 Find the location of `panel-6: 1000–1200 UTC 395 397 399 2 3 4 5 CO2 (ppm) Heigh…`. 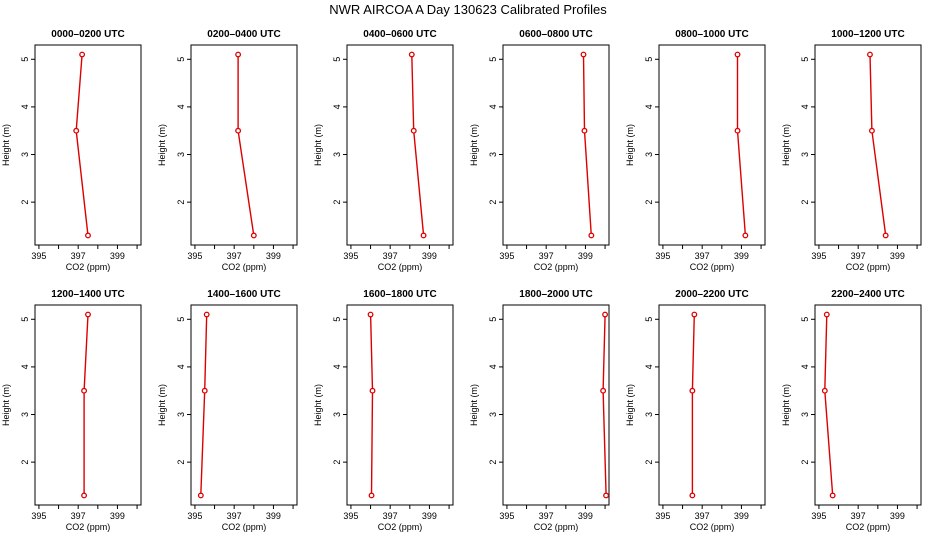

panel-6: 1000–1200 UTC 395 397 399 2 3 4 5 CO2 (ppm) Heigh… is located at coordinates (851, 150).